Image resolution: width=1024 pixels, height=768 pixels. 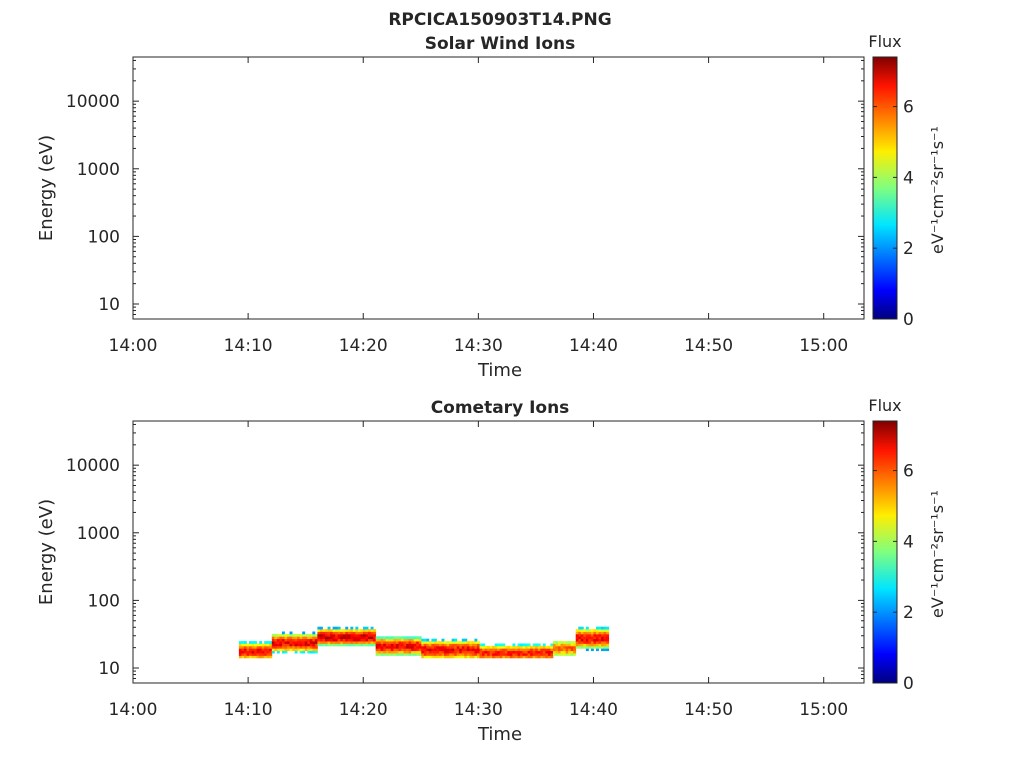 What do you see at coordinates (248, 710) in the screenshot?
I see `x-tick-label: 14:10` at bounding box center [248, 710].